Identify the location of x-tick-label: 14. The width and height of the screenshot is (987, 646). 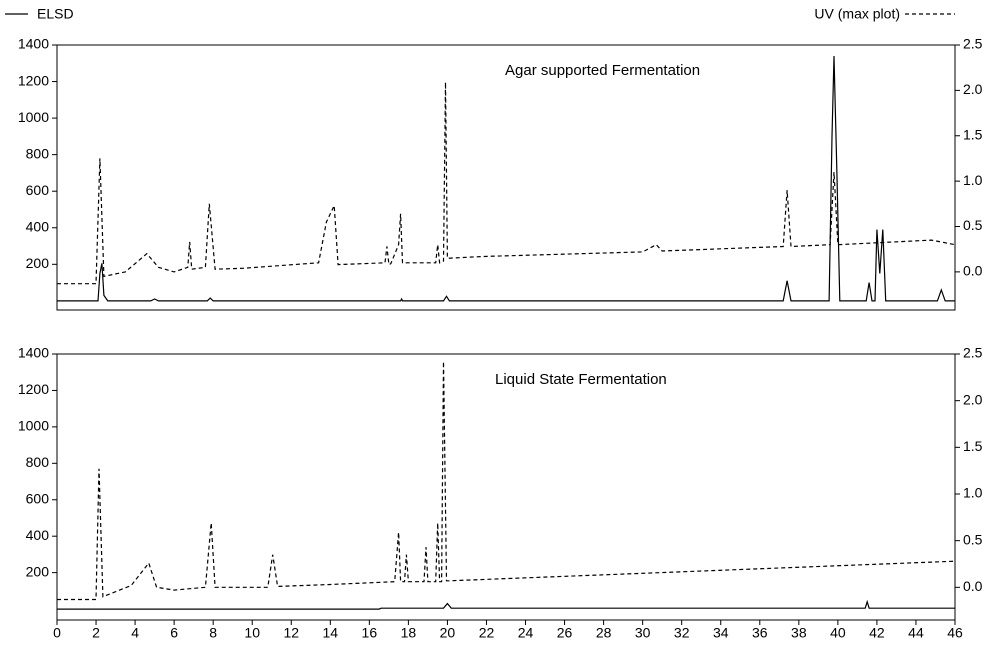
(331, 633).